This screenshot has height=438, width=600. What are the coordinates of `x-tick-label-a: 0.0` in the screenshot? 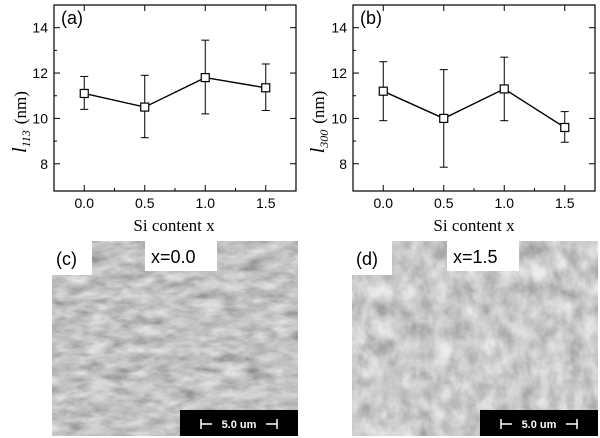 It's located at (85, 203).